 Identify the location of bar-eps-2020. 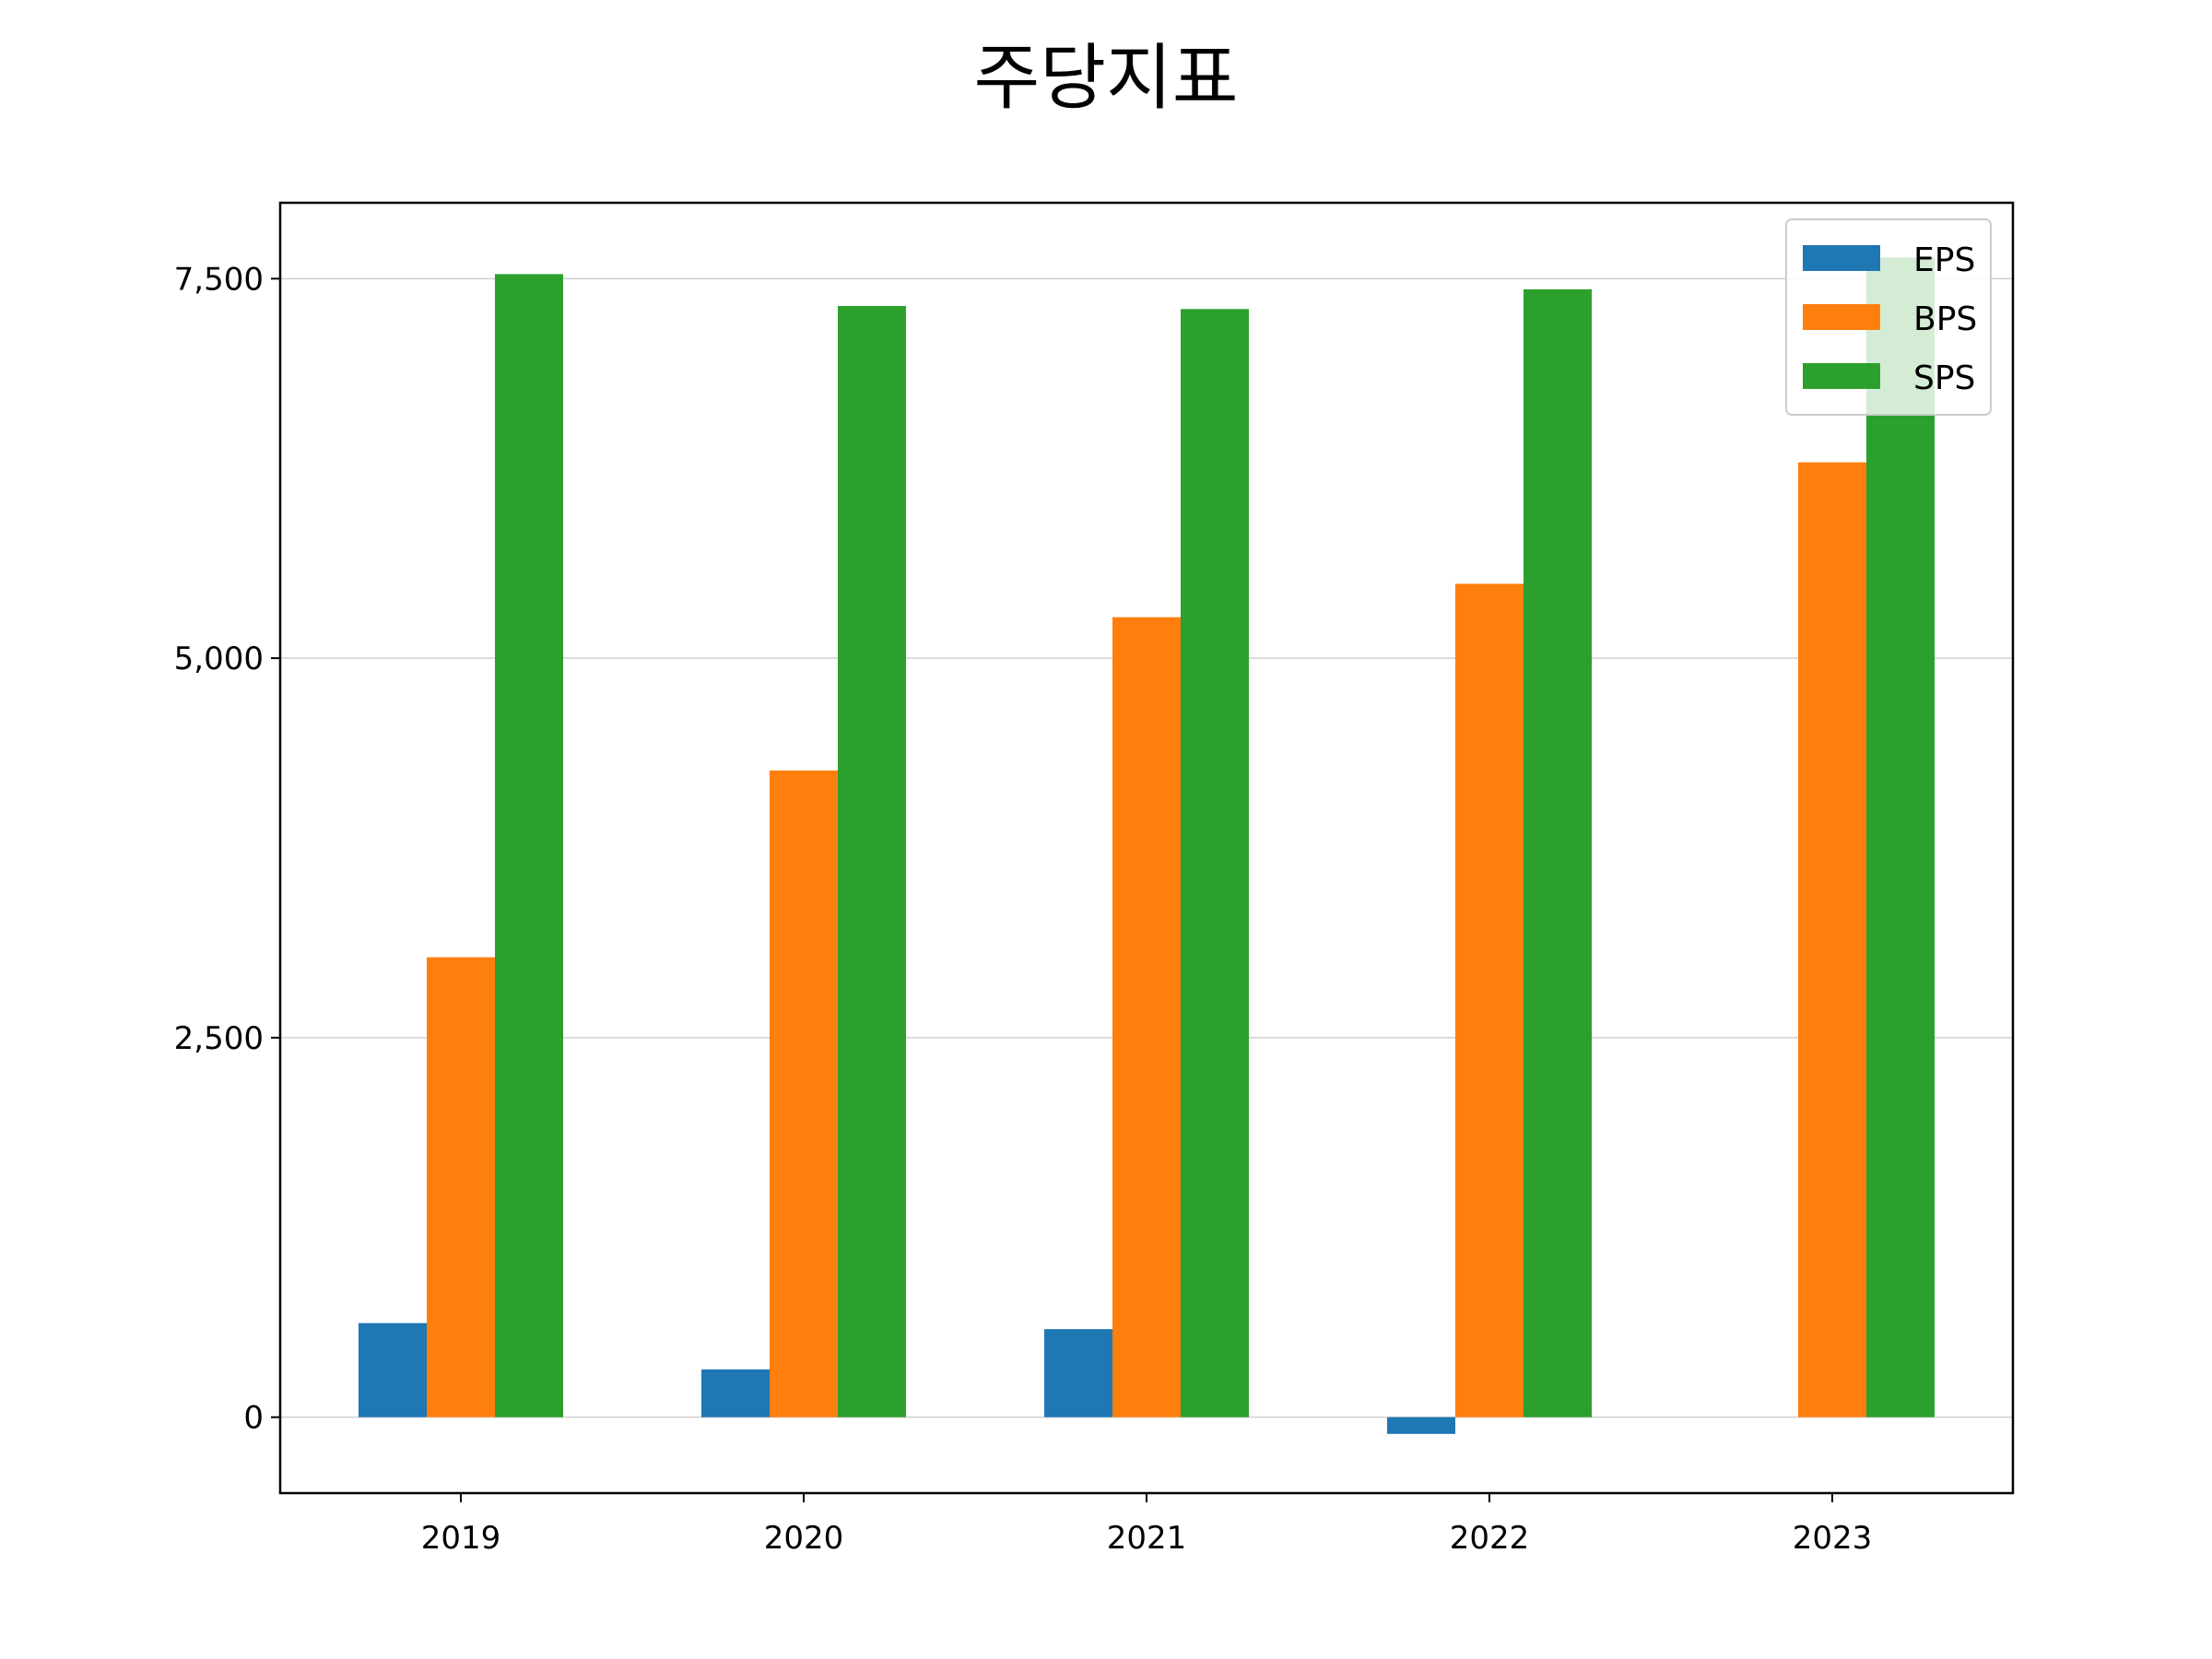
(735, 1393).